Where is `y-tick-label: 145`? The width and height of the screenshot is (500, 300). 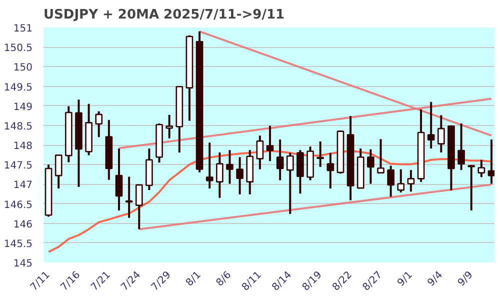 y-tick-label: 145 is located at coordinates (23, 264).